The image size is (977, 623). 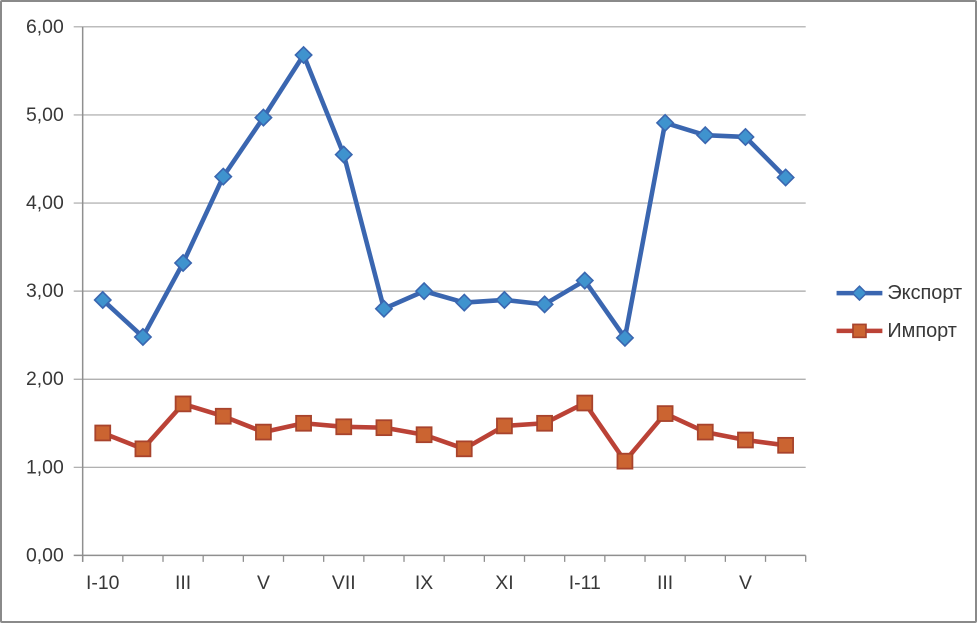 I want to click on y-tick-label: 6,00, so click(x=45, y=27).